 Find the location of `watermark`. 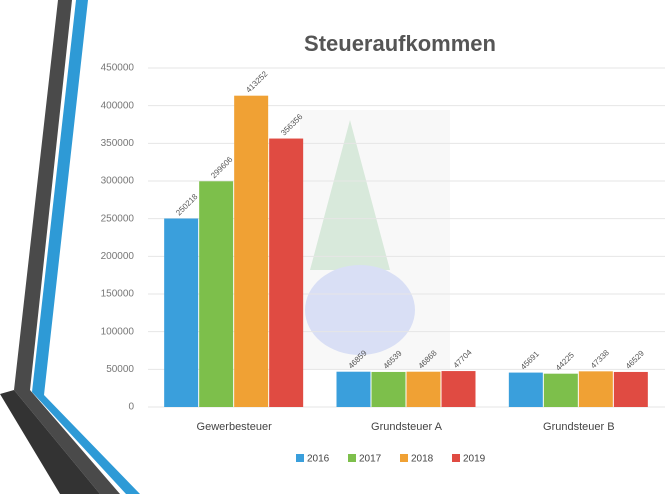

watermark is located at coordinates (375, 240).